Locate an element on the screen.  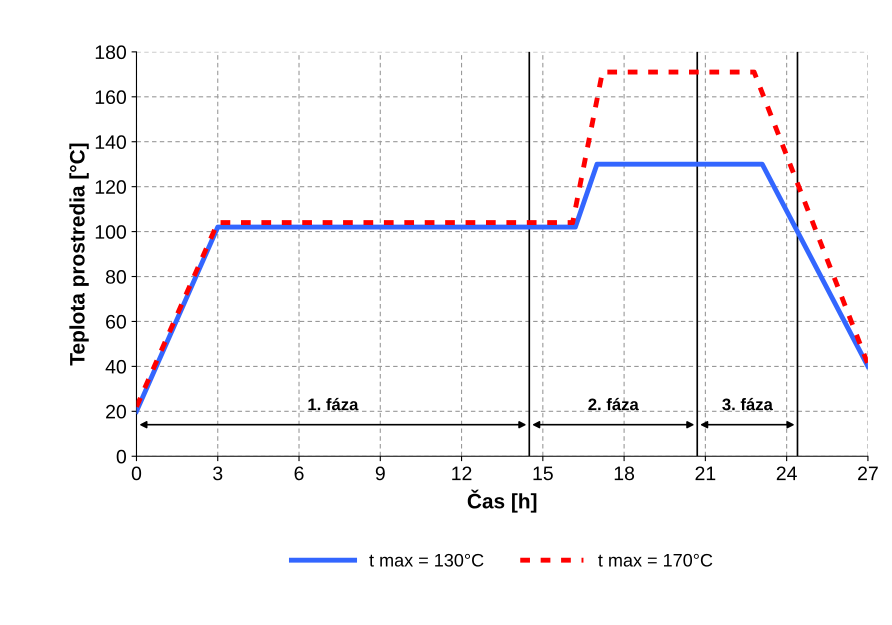
legend-label: t max = 130°C is located at coordinates (426, 560).